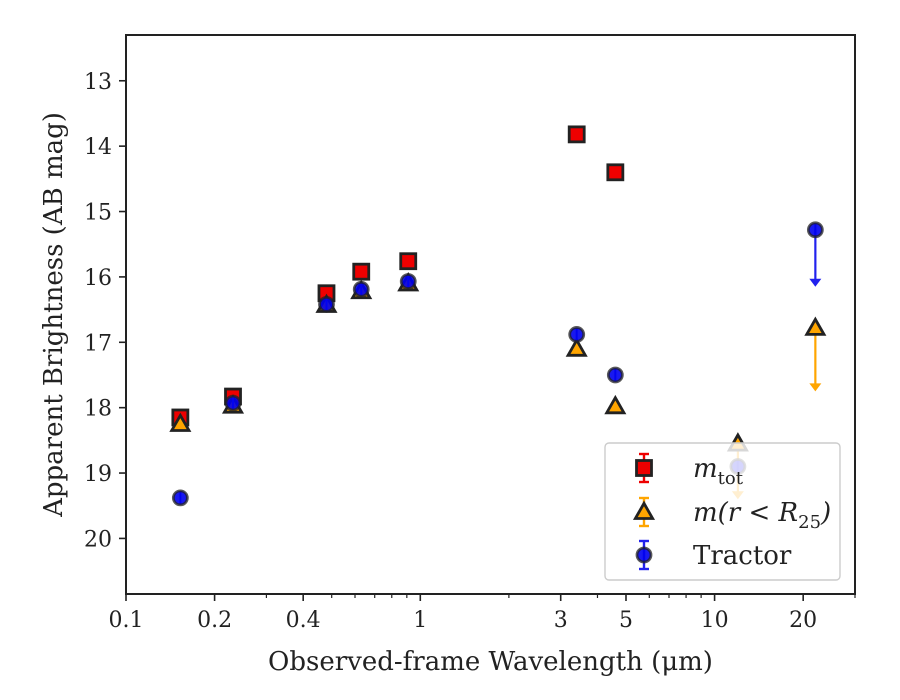  I want to click on x-tick-label: 0.1, so click(126, 620).